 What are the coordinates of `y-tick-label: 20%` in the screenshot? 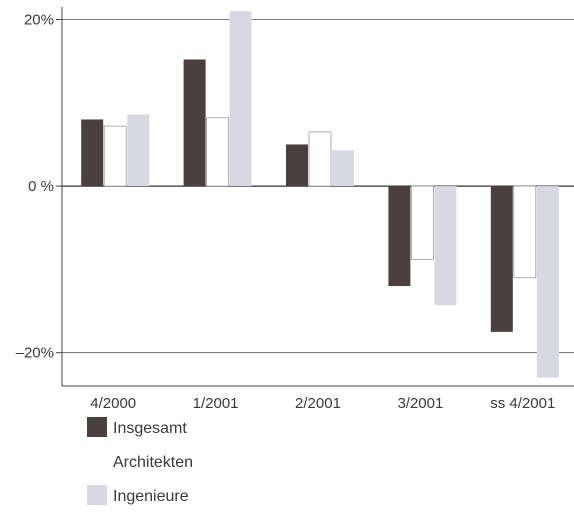 It's located at (39, 19).